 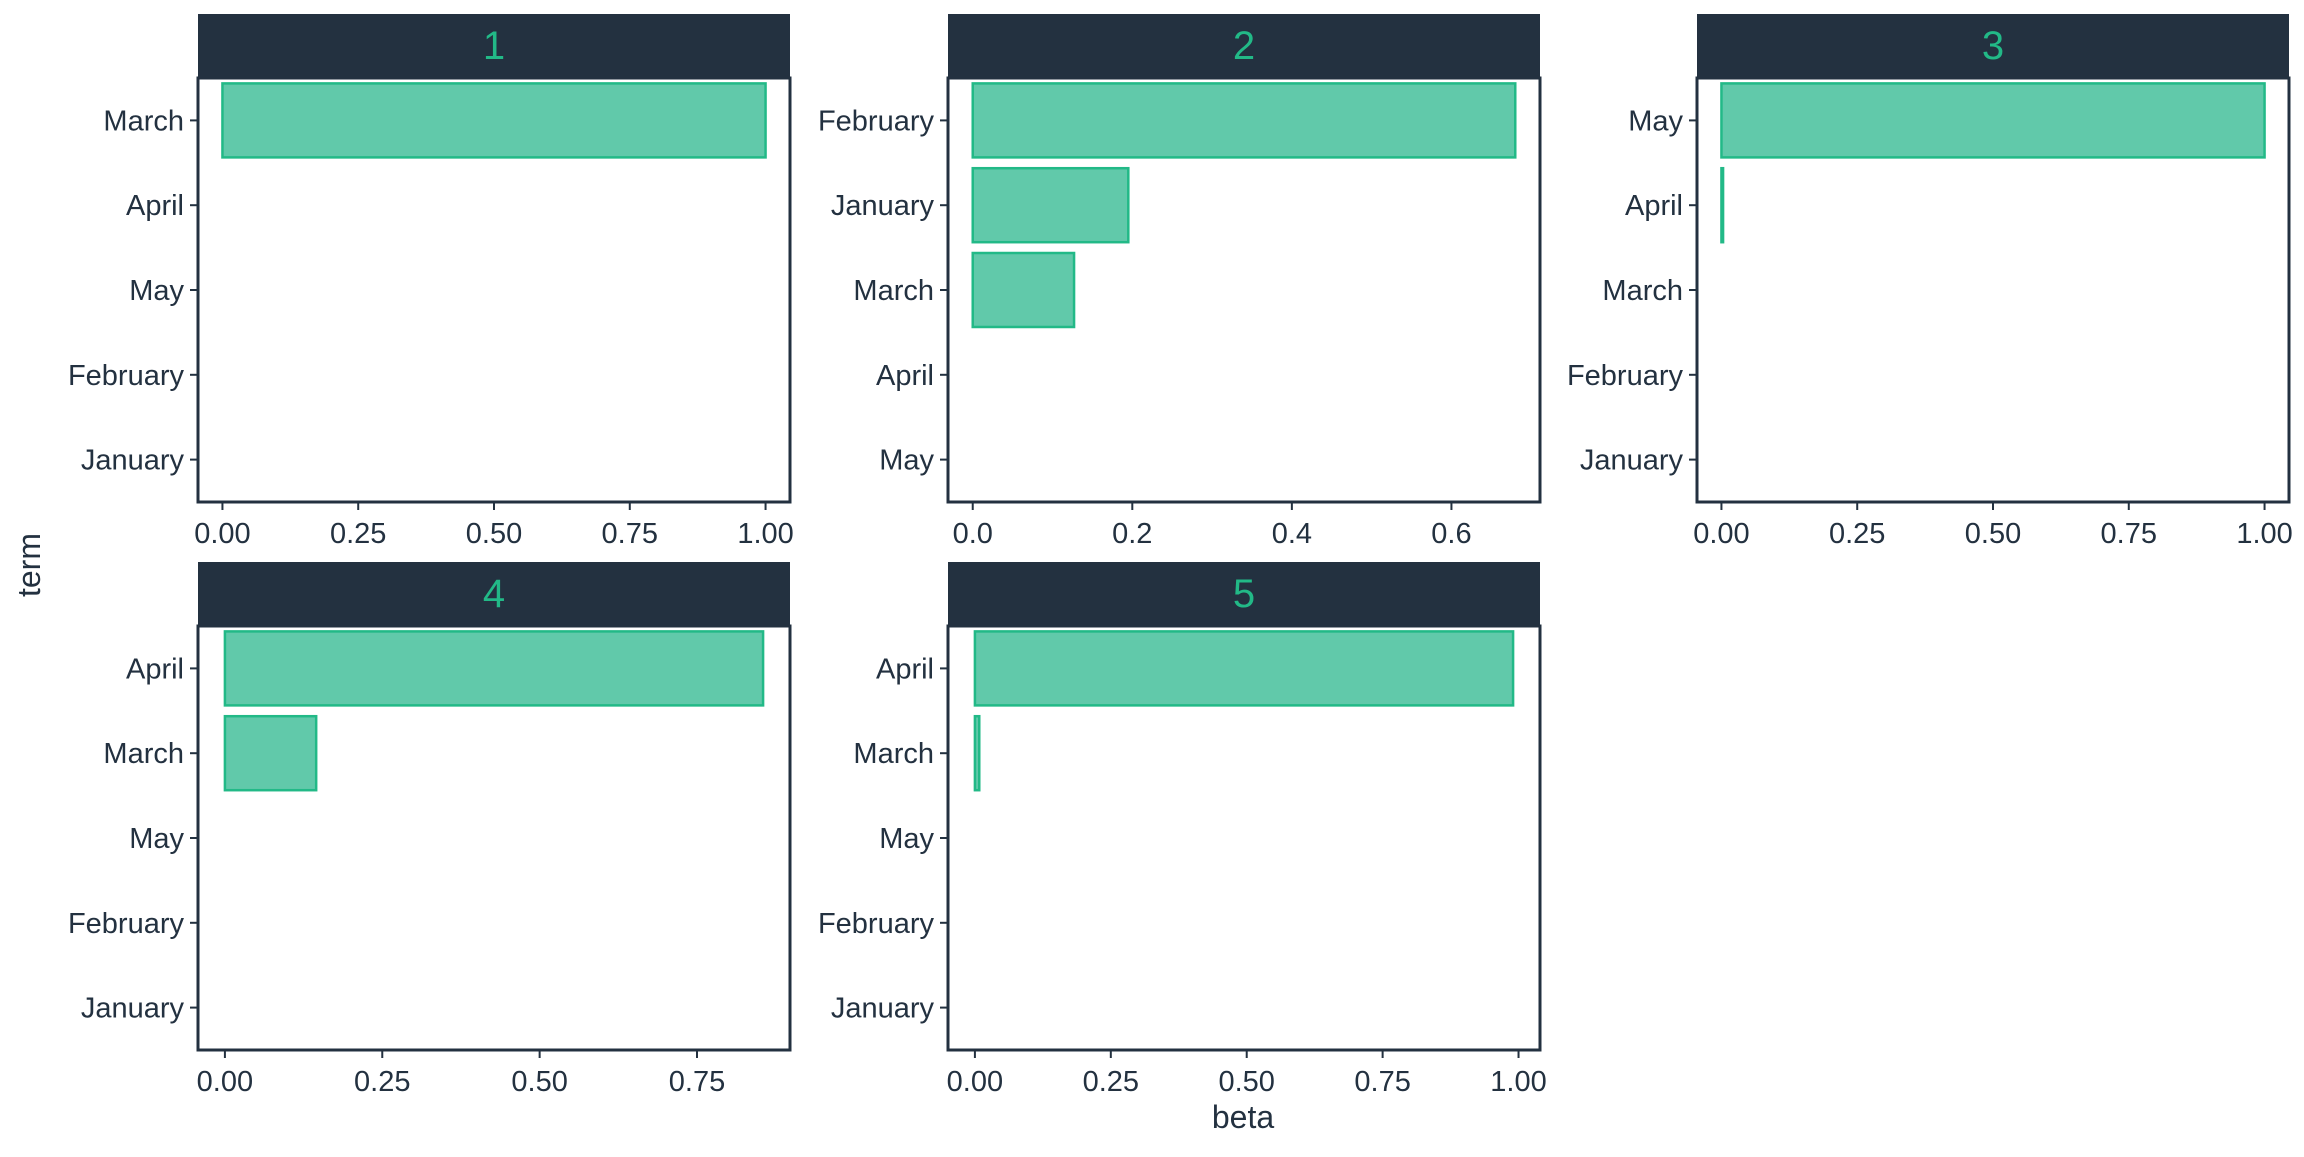 What do you see at coordinates (973, 534) in the screenshot?
I see `x-tick-label: 0.0` at bounding box center [973, 534].